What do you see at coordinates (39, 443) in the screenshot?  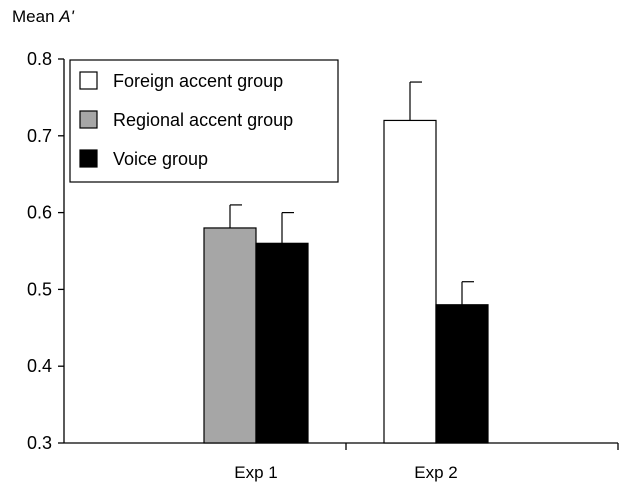 I see `y-tick-label: 0.3` at bounding box center [39, 443].